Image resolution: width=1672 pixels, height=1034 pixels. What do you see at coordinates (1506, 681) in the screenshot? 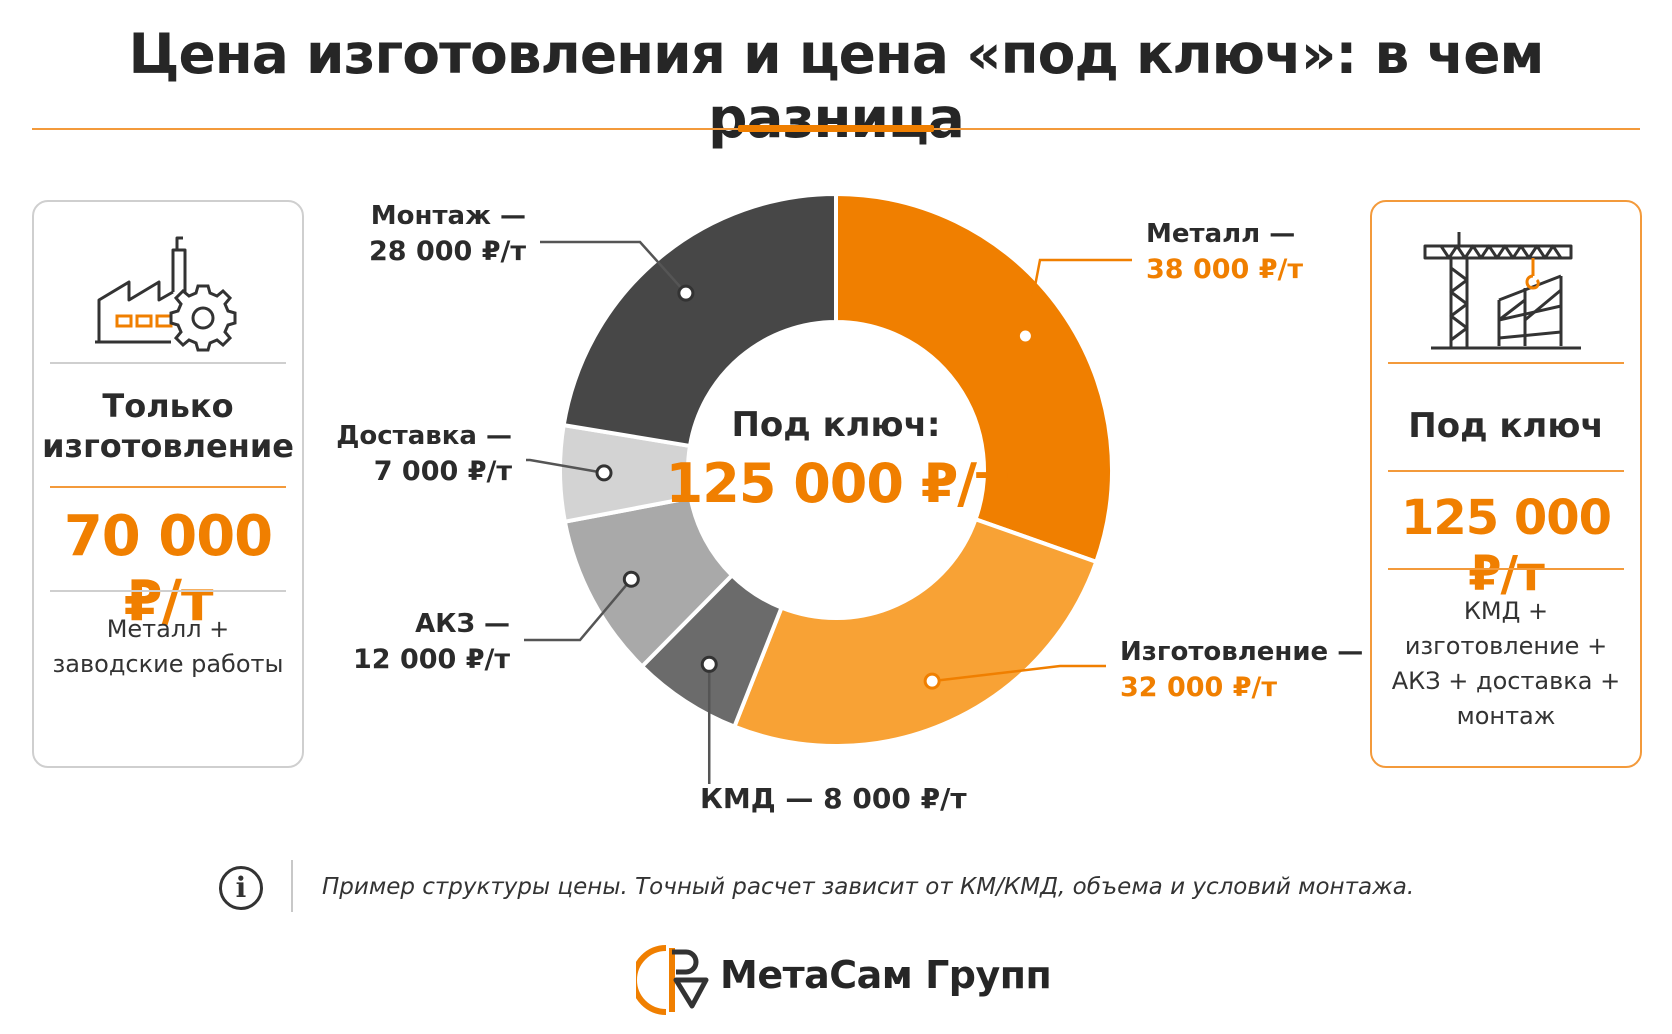
I see `card-note-line: АКЗ + доставка +` at bounding box center [1506, 681].